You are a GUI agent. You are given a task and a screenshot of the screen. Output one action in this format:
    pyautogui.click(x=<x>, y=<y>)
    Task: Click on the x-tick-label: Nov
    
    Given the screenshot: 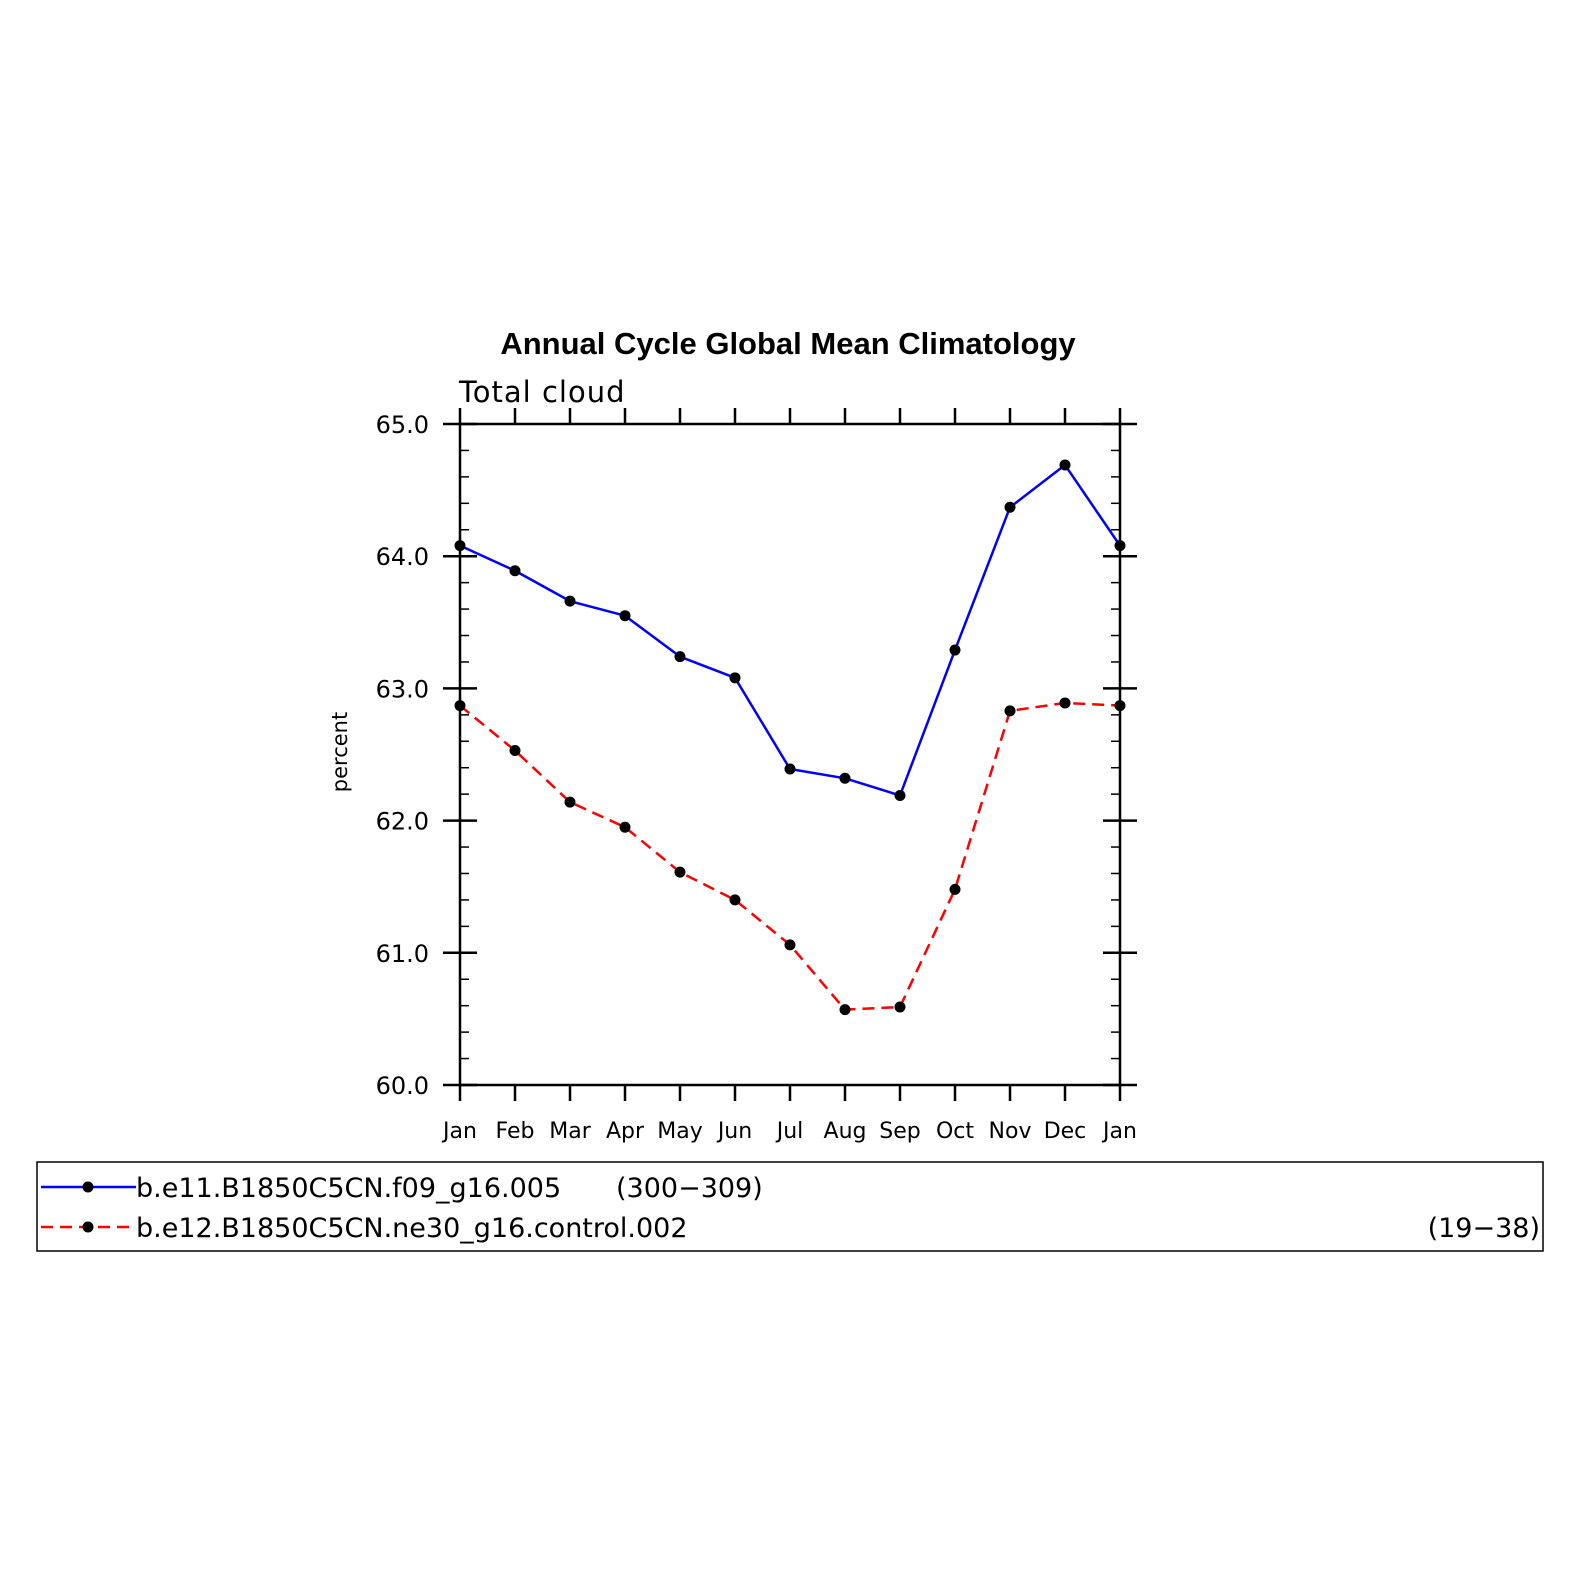 What is the action you would take?
    pyautogui.click(x=1010, y=1131)
    